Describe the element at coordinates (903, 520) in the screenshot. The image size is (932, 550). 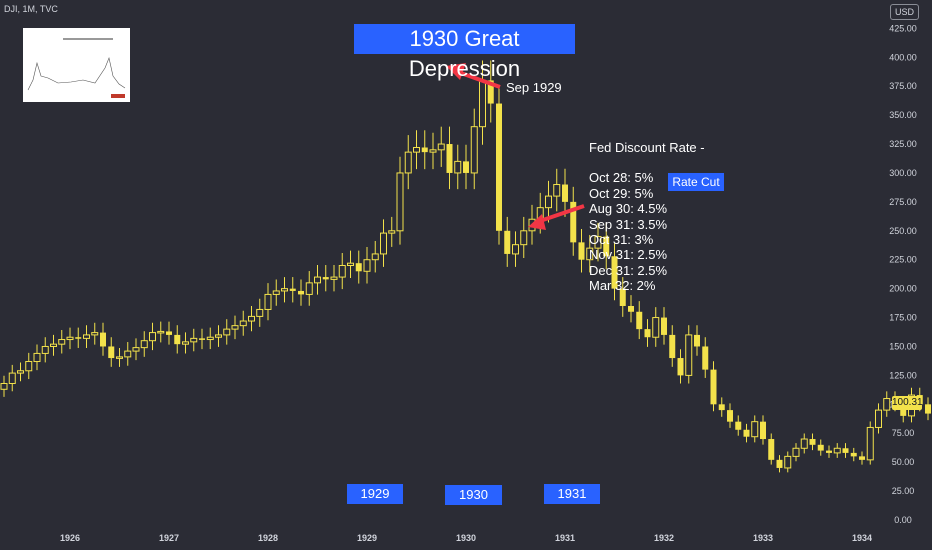
I see `y-tick-label: 0.00` at that location.